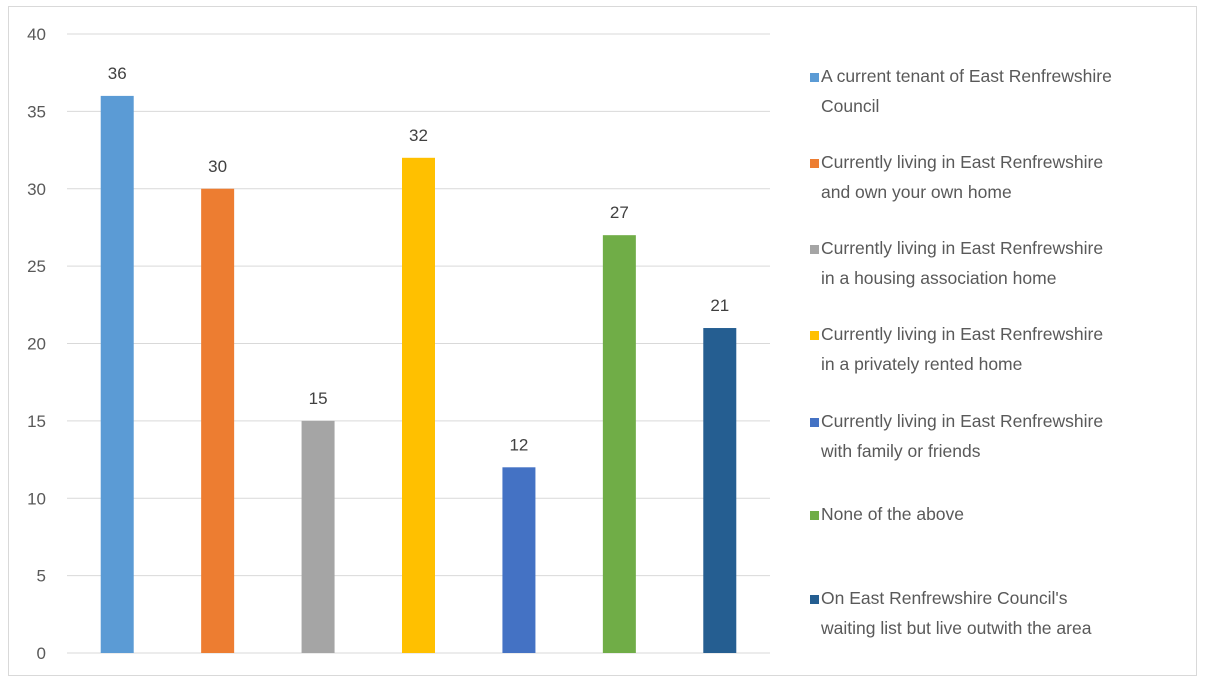 The height and width of the screenshot is (680, 1205). Describe the element at coordinates (36, 189) in the screenshot. I see `y-tick-label: 30` at that location.